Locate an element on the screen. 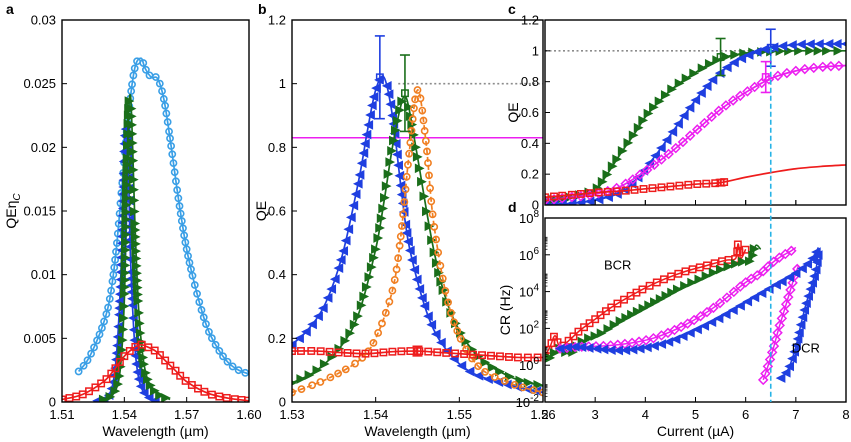 This screenshot has width=851, height=442. plot-area-c is located at coordinates (695, 121).